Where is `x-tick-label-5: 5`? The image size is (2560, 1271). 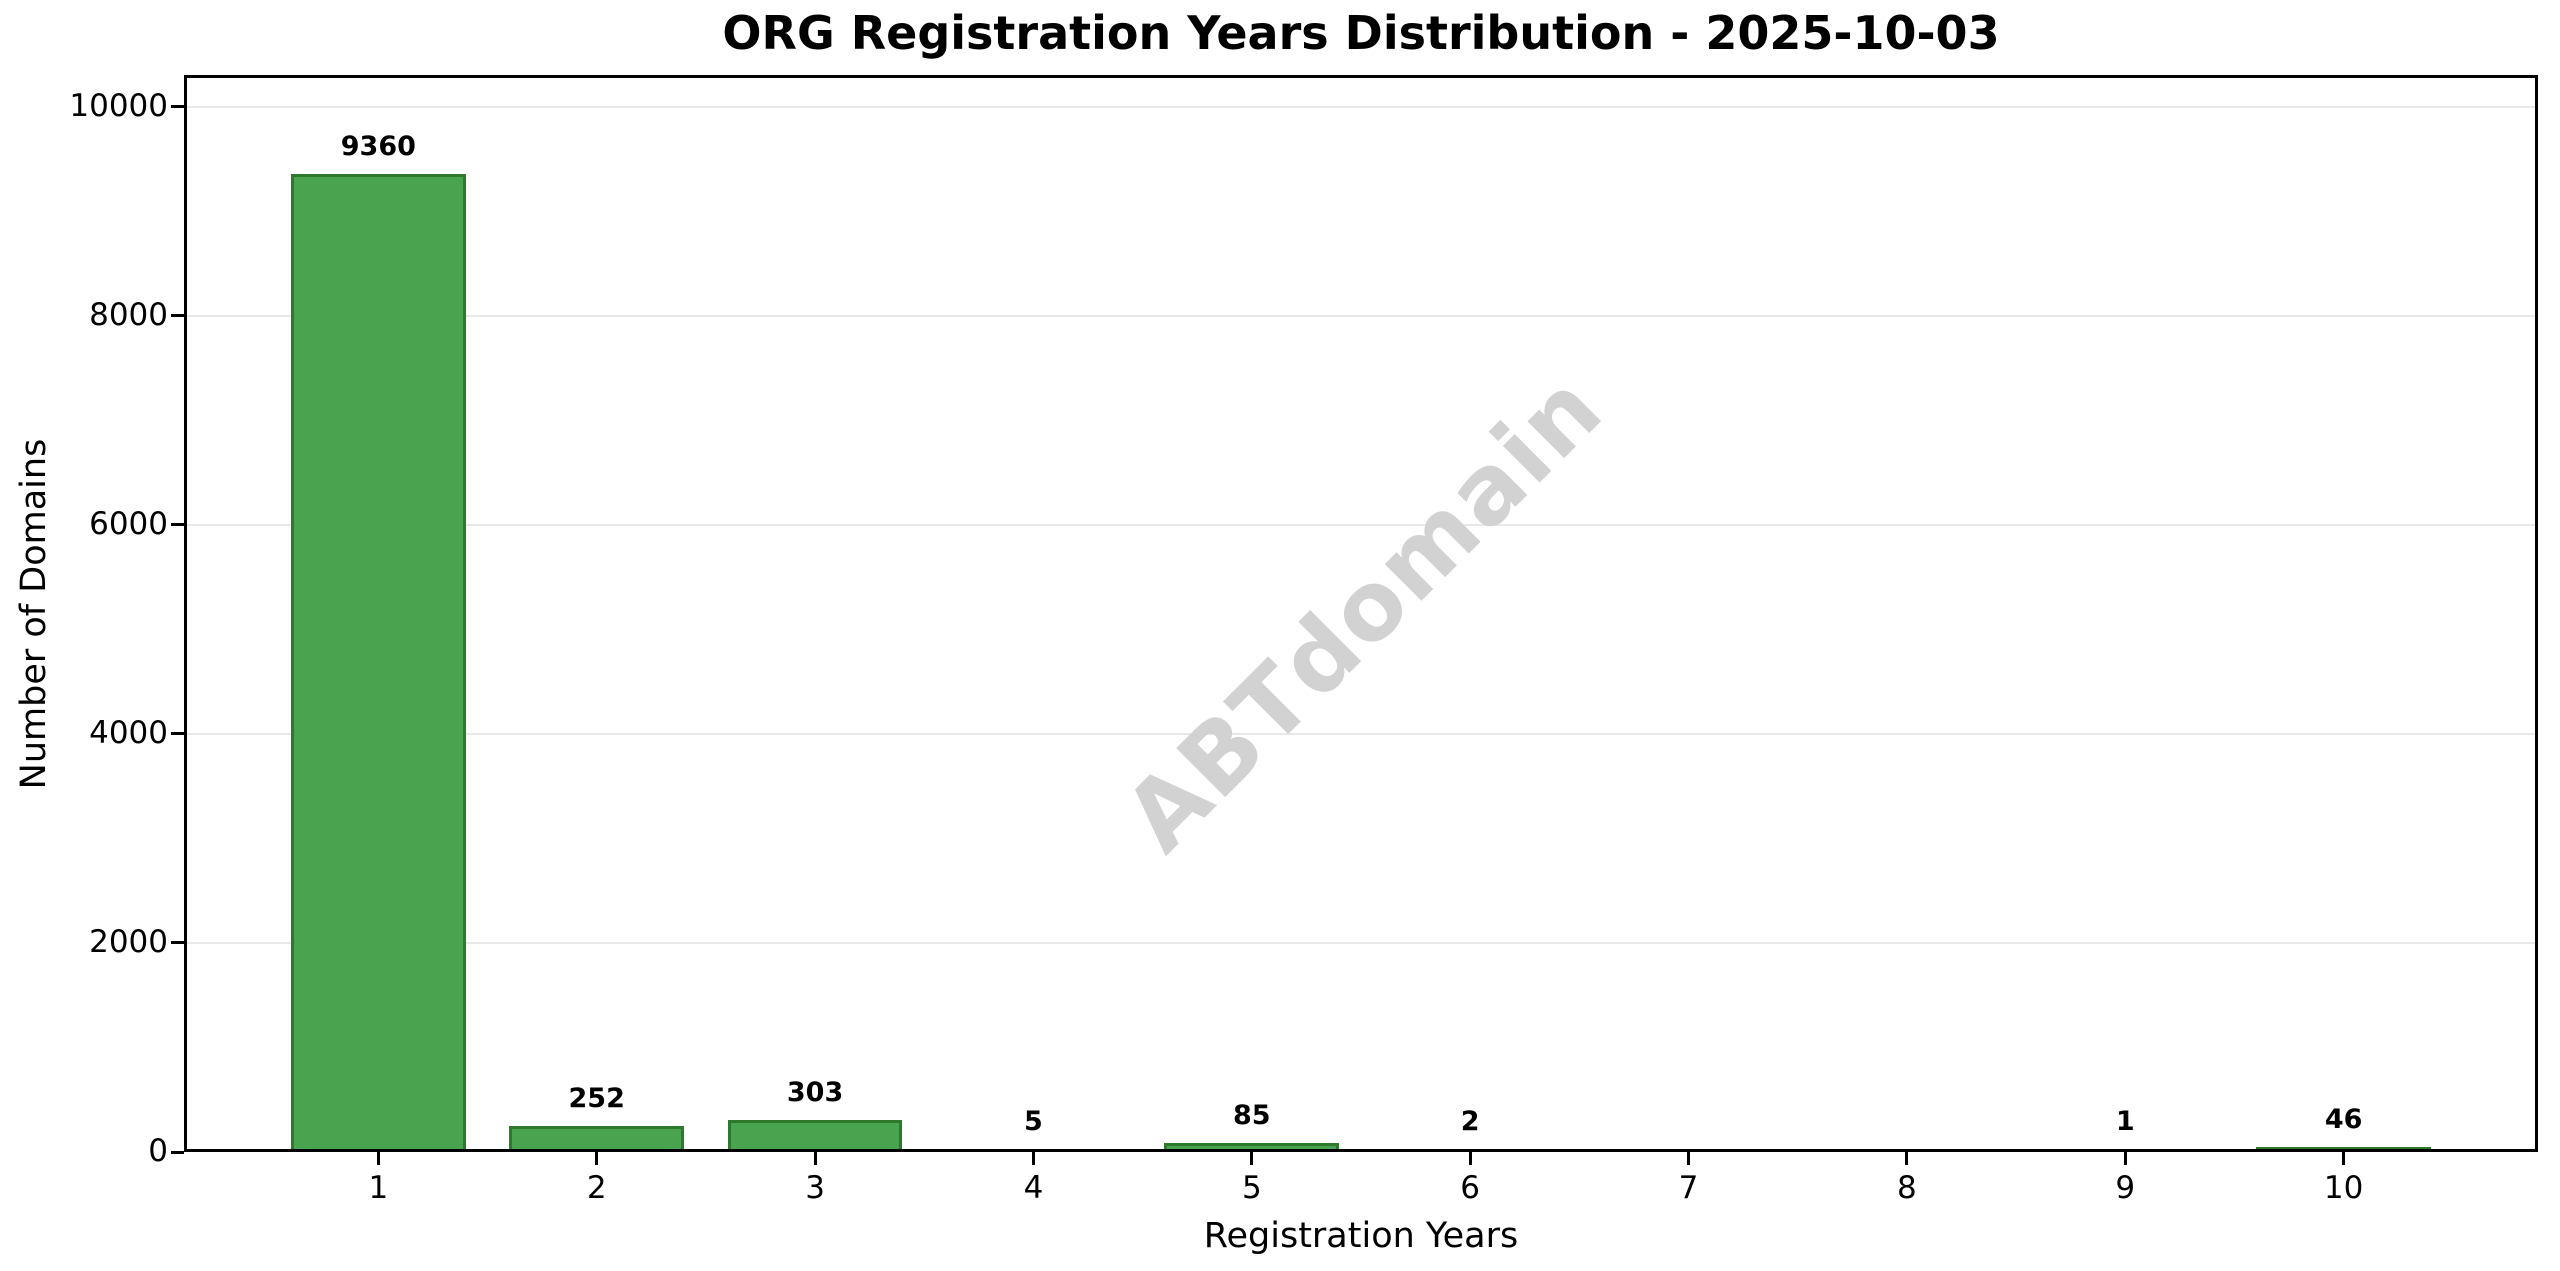 x-tick-label-5: 5 is located at coordinates (1251, 1188).